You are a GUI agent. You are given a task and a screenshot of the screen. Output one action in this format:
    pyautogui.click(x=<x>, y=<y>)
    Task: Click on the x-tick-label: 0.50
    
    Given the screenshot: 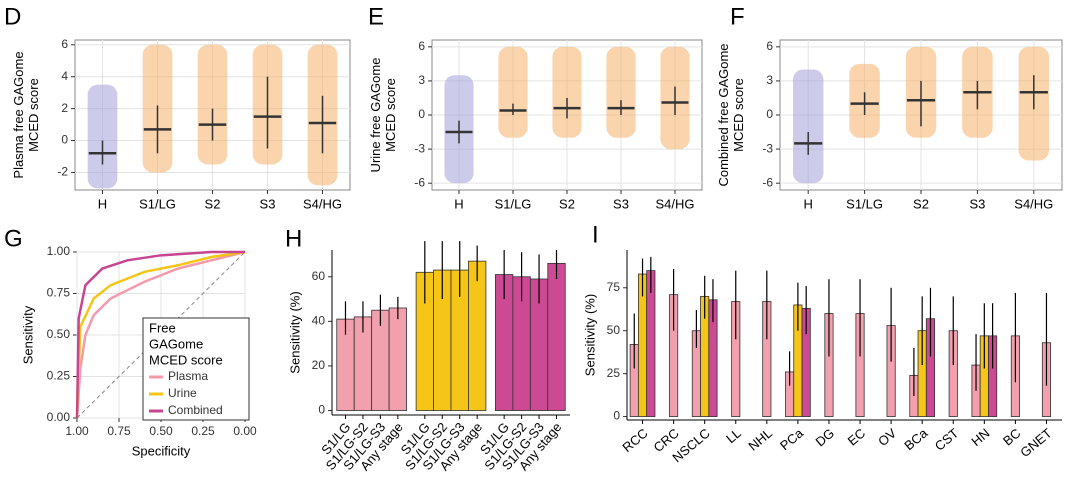 What is the action you would take?
    pyautogui.click(x=161, y=431)
    